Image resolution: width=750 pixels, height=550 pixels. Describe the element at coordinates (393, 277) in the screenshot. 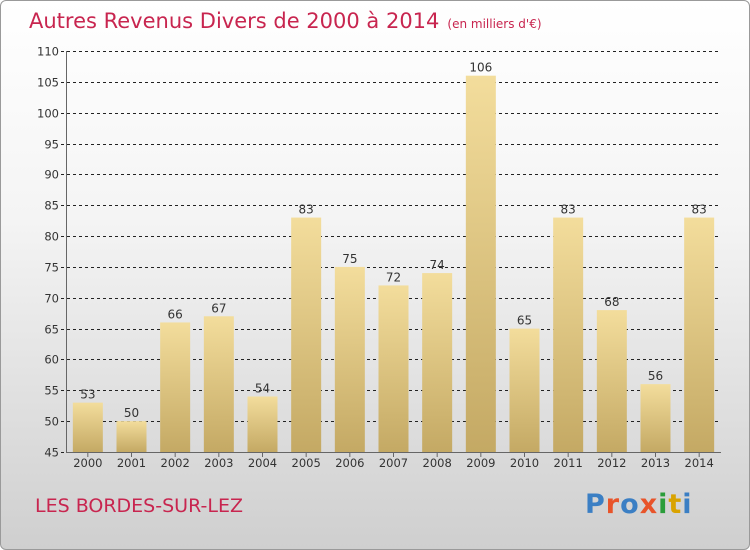

I see `data-label: 72` at that location.